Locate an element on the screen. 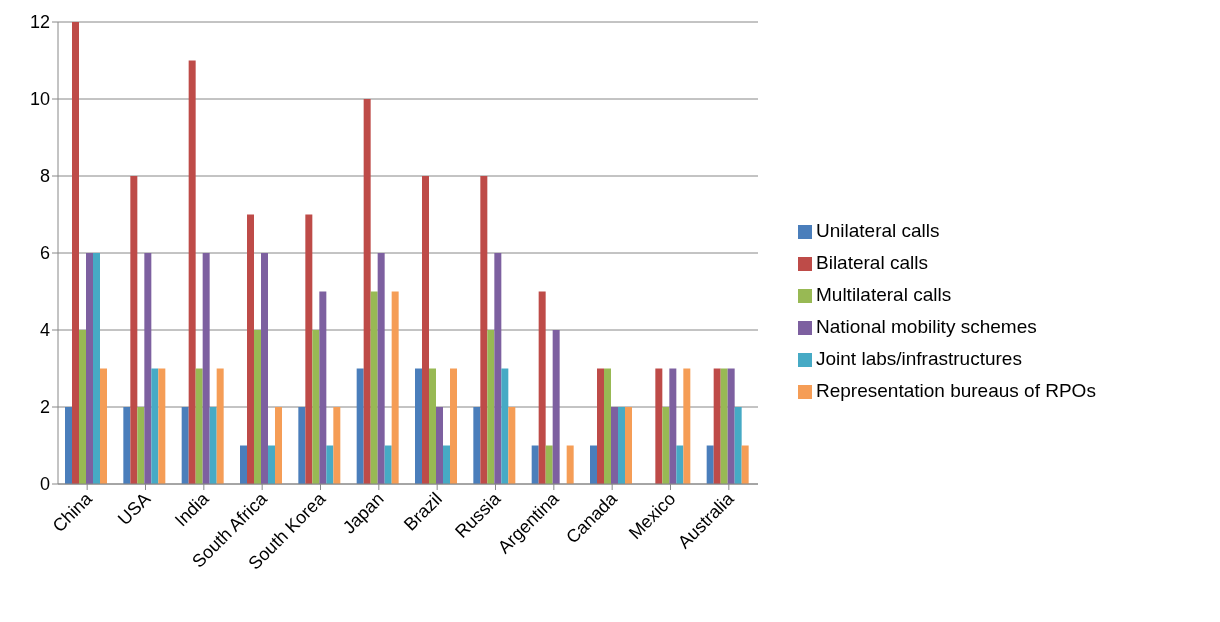 The height and width of the screenshot is (622, 1220). legend-label: National mobility schemes is located at coordinates (926, 326).